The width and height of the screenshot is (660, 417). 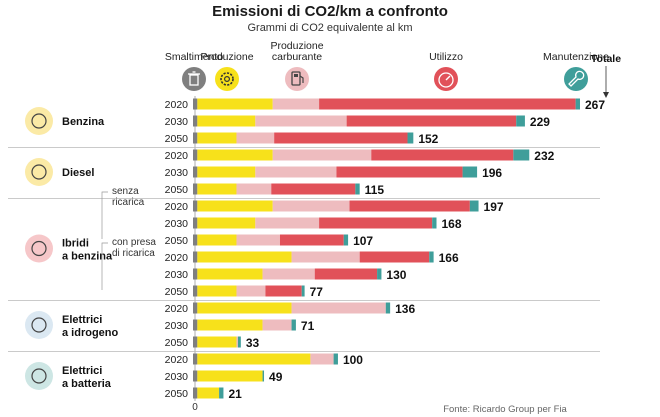 What do you see at coordinates (134, 242) in the screenshot?
I see `subgroup-label: con presa` at bounding box center [134, 242].